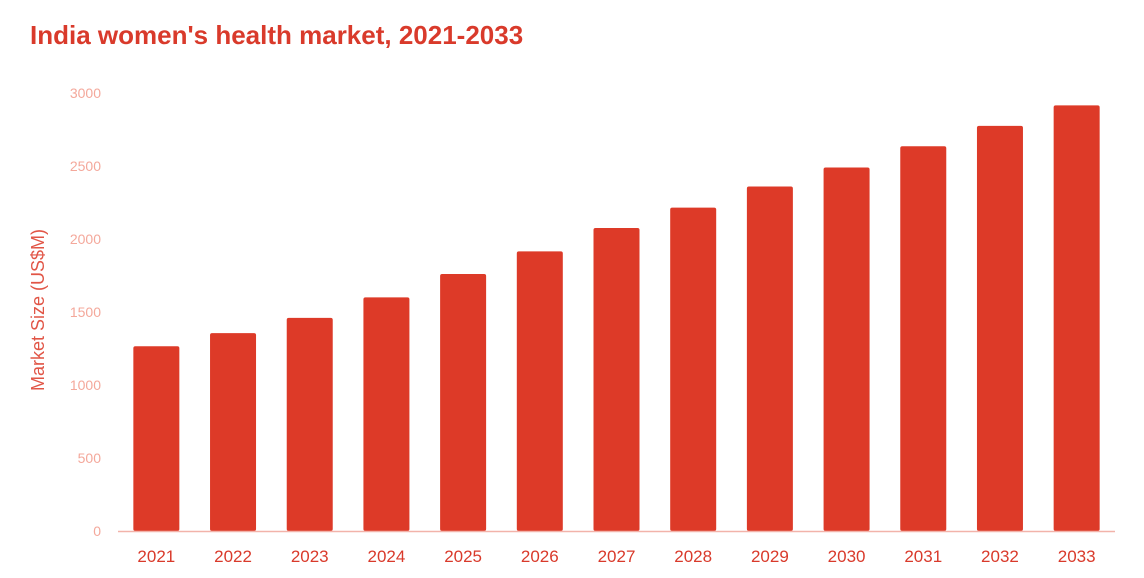  I want to click on bar-2023, so click(309, 424).